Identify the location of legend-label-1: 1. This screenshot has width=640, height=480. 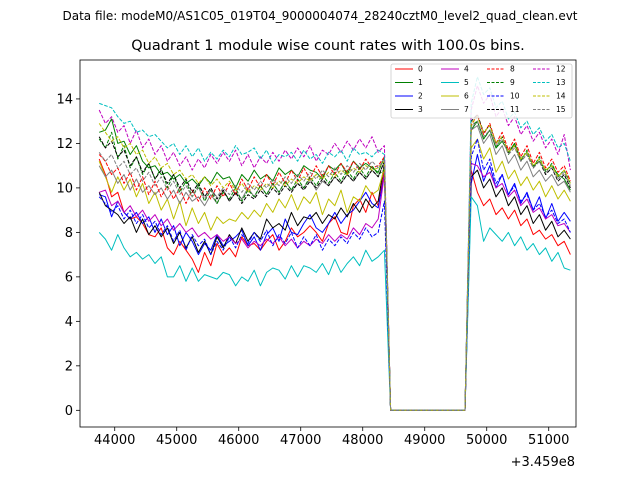
(420, 82).